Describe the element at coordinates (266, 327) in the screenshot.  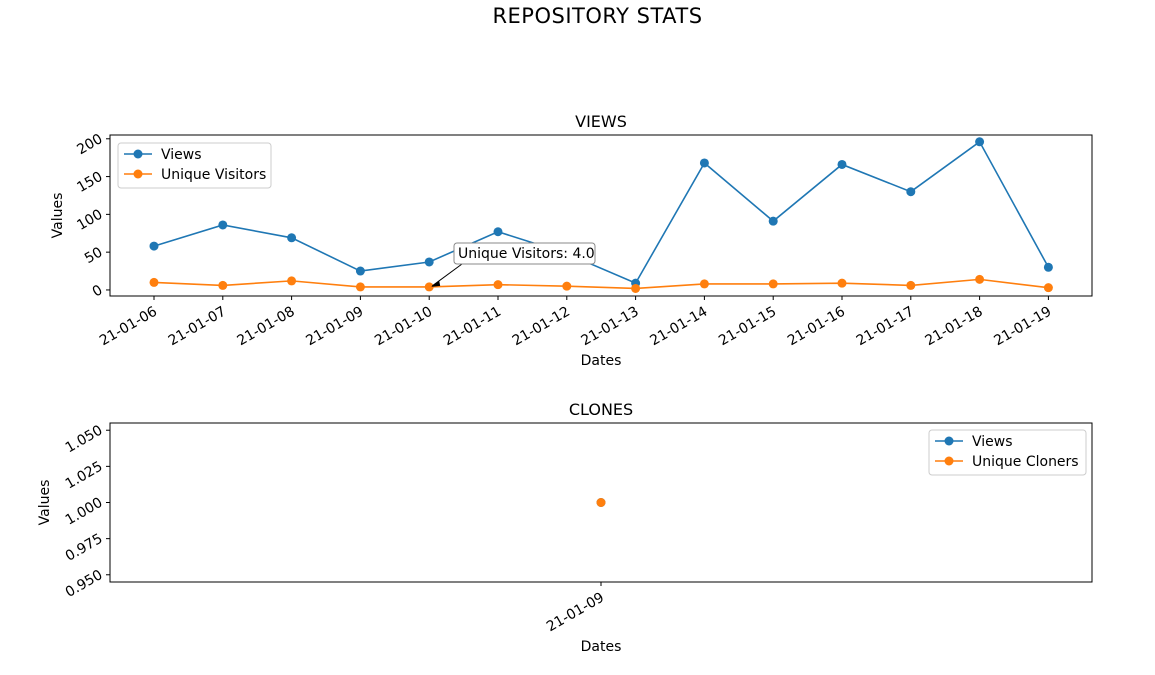
I see `x-tick-label: 21-01-08` at that location.